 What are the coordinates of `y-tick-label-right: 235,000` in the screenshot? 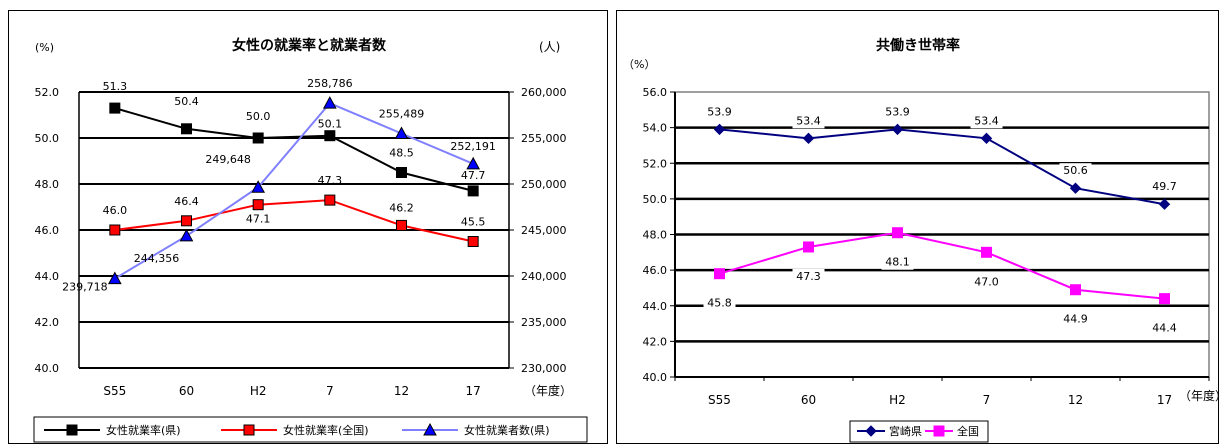 It's located at (544, 322).